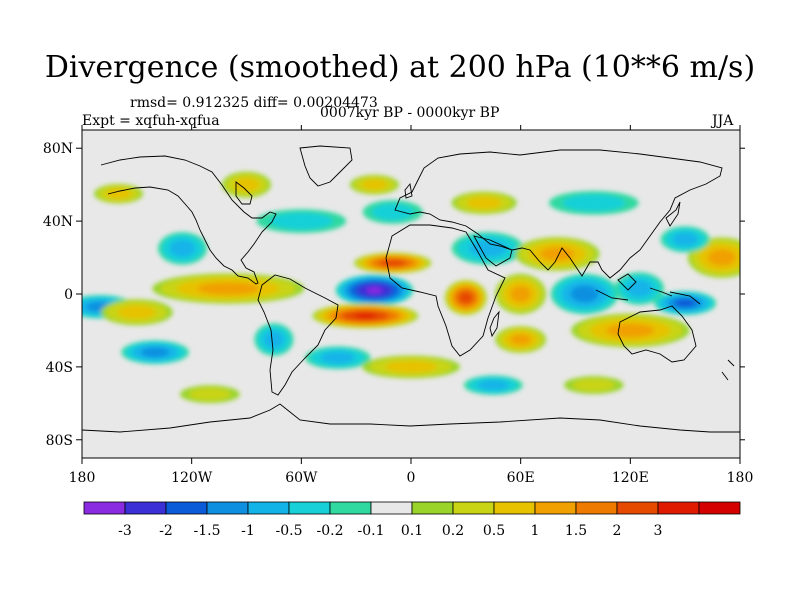 The height and width of the screenshot is (600, 800). Describe the element at coordinates (326, 166) in the screenshot. I see `coastline-greenland` at that location.